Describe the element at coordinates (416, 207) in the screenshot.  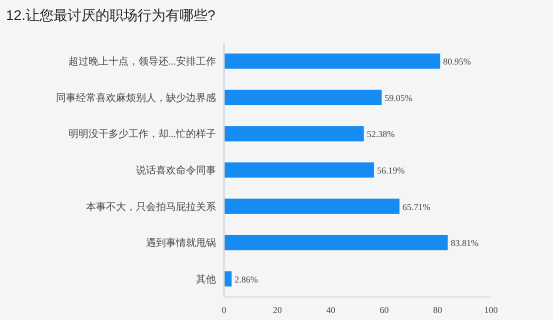
I see `data-label: 65.71%` at that location.